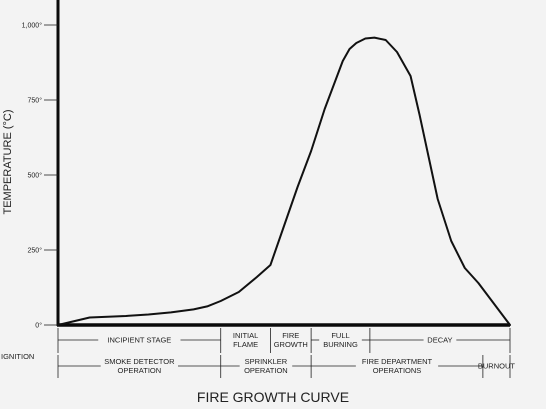 This screenshot has height=409, width=546. Describe the element at coordinates (8, 161) in the screenshot. I see `y-axis-label: TEMPERATURE (°C)` at that location.